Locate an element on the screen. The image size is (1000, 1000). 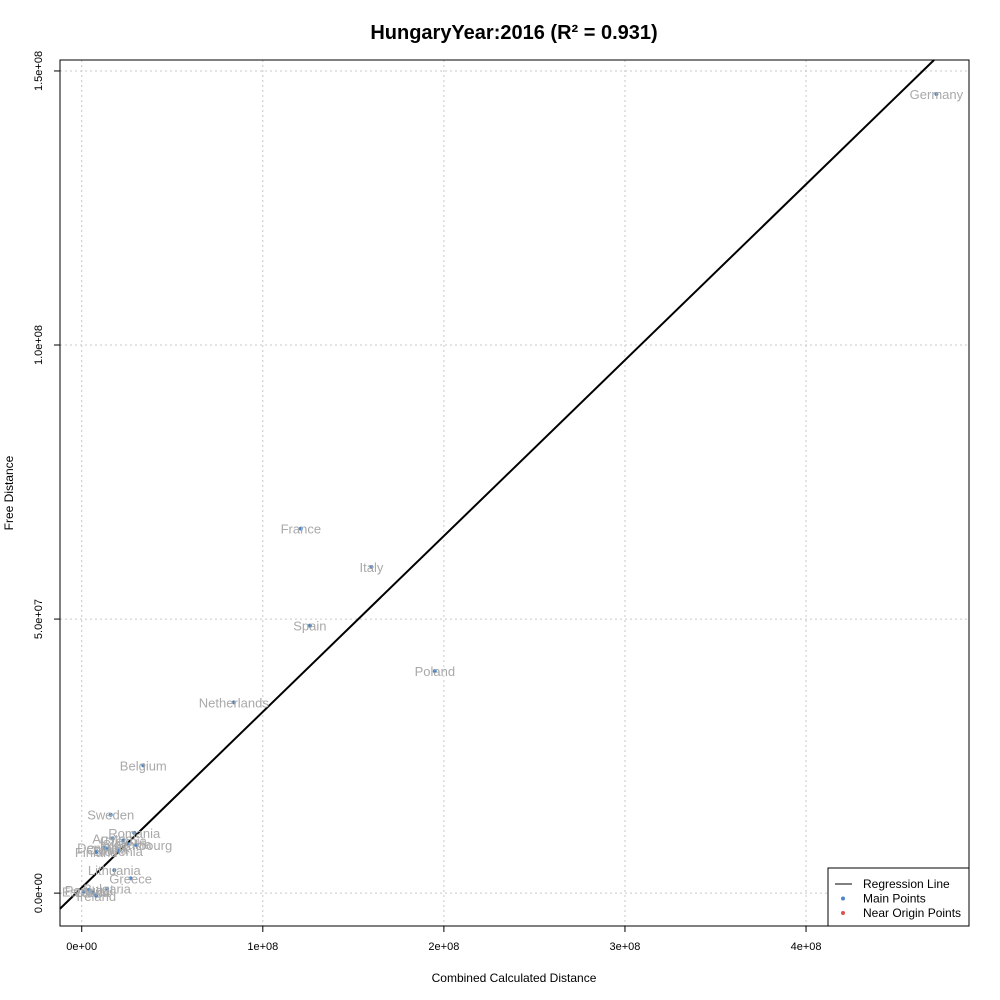
point-label: Spain is located at coordinates (309, 626).